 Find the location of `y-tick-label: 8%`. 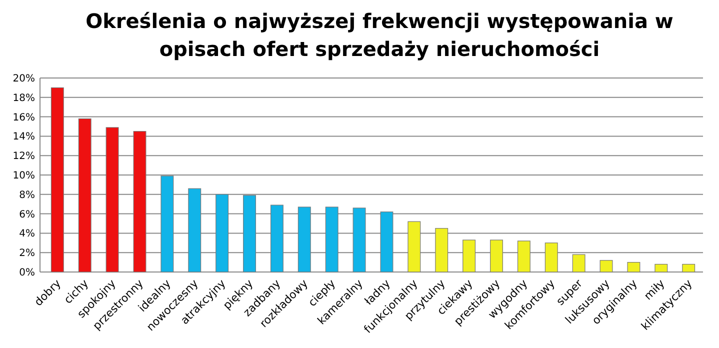

y-tick-label: 8% is located at coordinates (27, 195).